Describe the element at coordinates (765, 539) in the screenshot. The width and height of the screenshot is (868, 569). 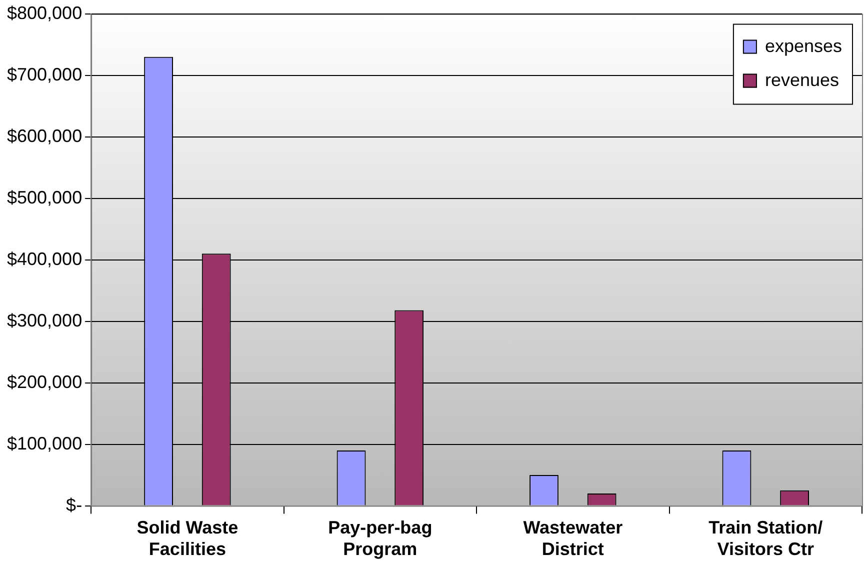
I see `x-tick-label: Train Station/ Visitors Ctr` at that location.